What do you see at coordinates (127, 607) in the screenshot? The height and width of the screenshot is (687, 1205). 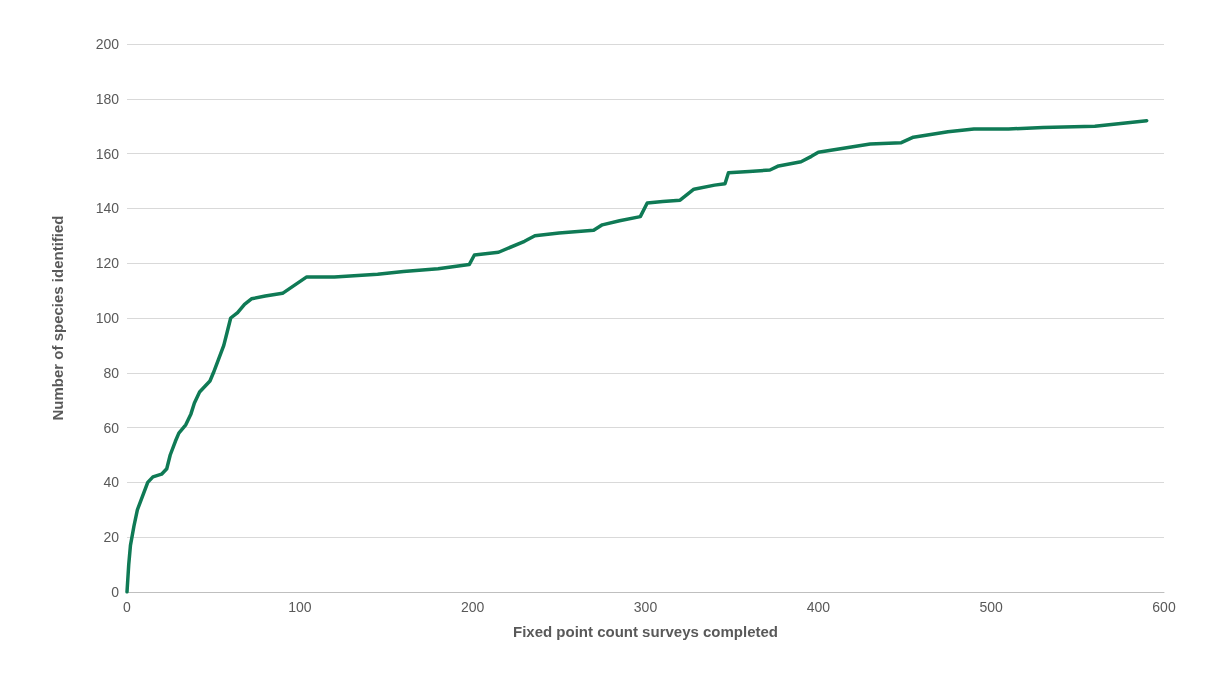 I see `x-tick-label: 0` at bounding box center [127, 607].